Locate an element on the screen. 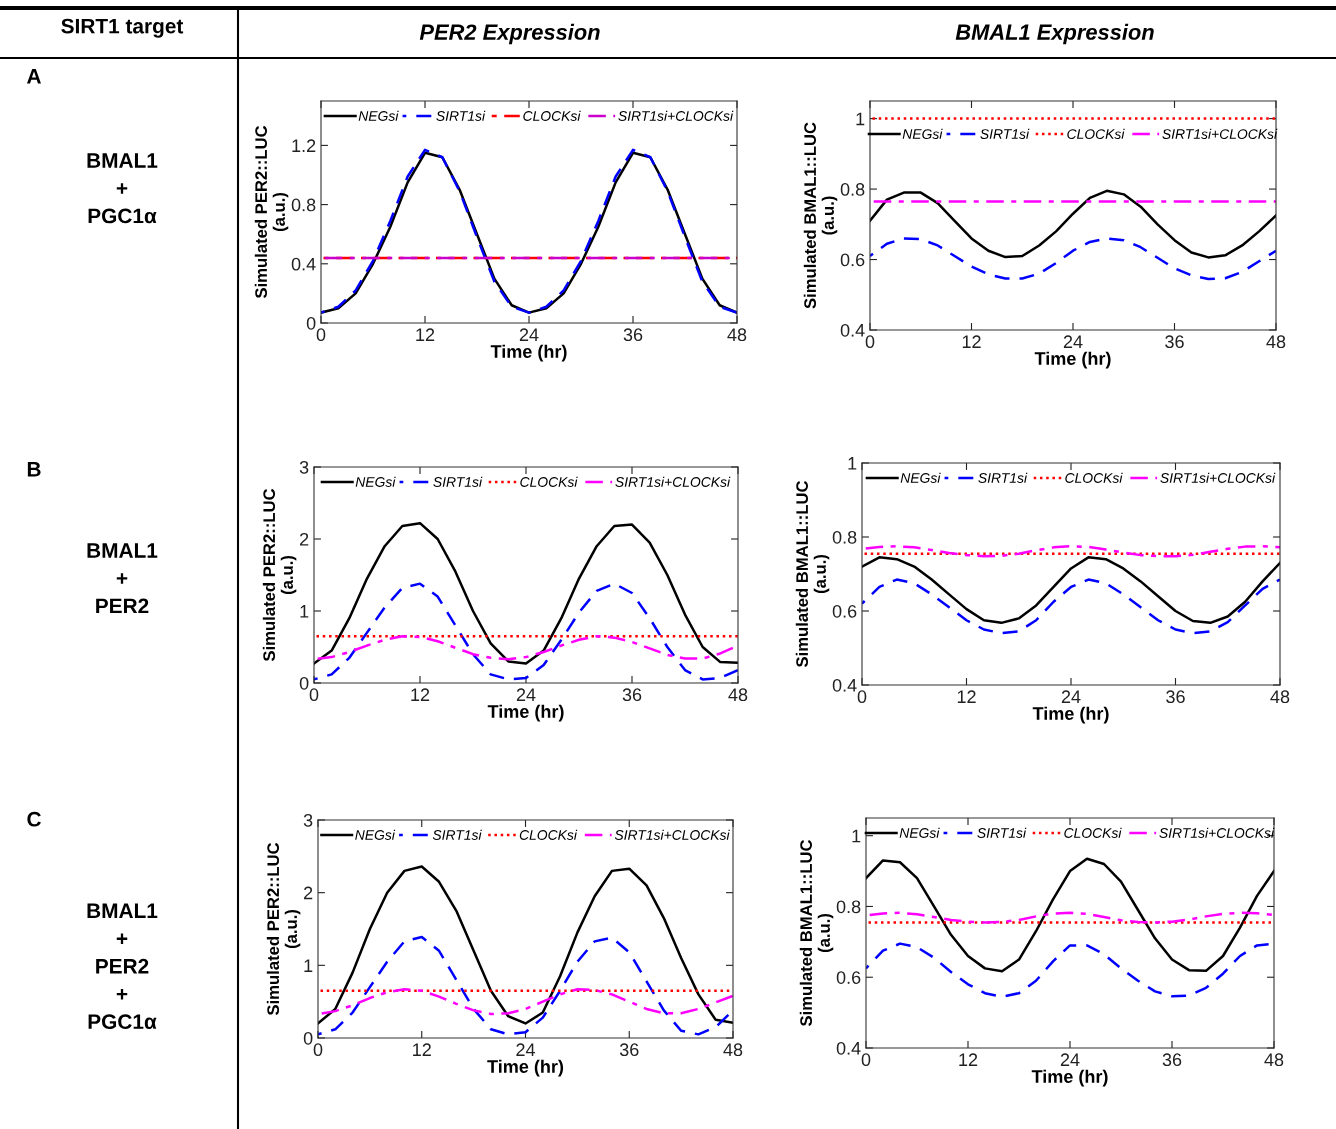 The height and width of the screenshot is (1129, 1336). text: BMAL1 Expression is located at coordinates (1054, 34).